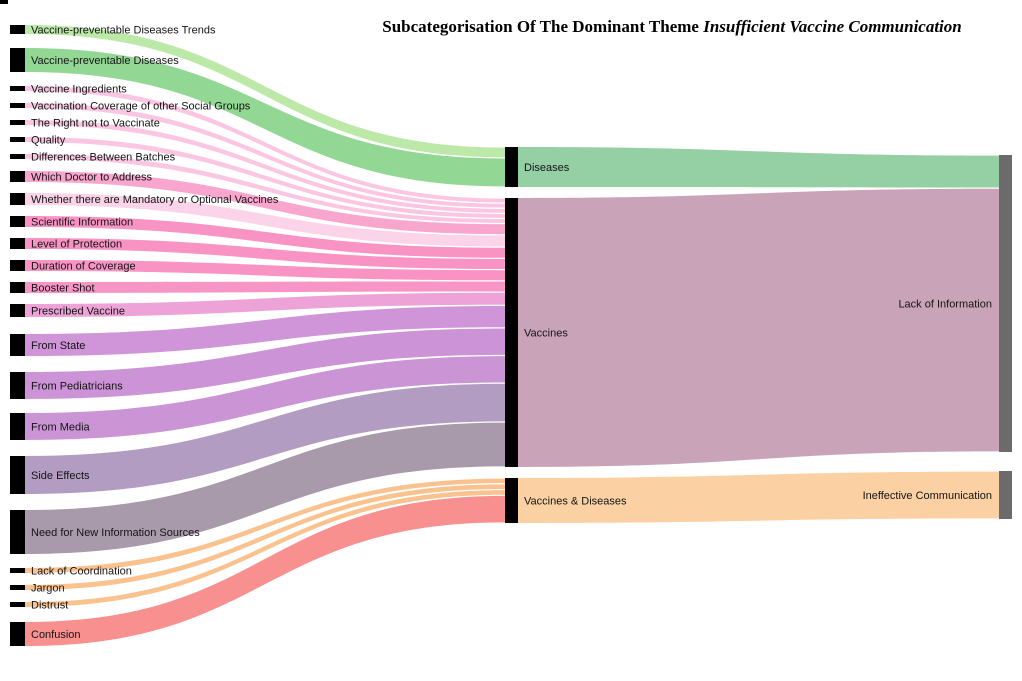 This screenshot has height=681, width=1022. I want to click on link-vacc-diseases-to-ineffective-communication, so click(758, 497).